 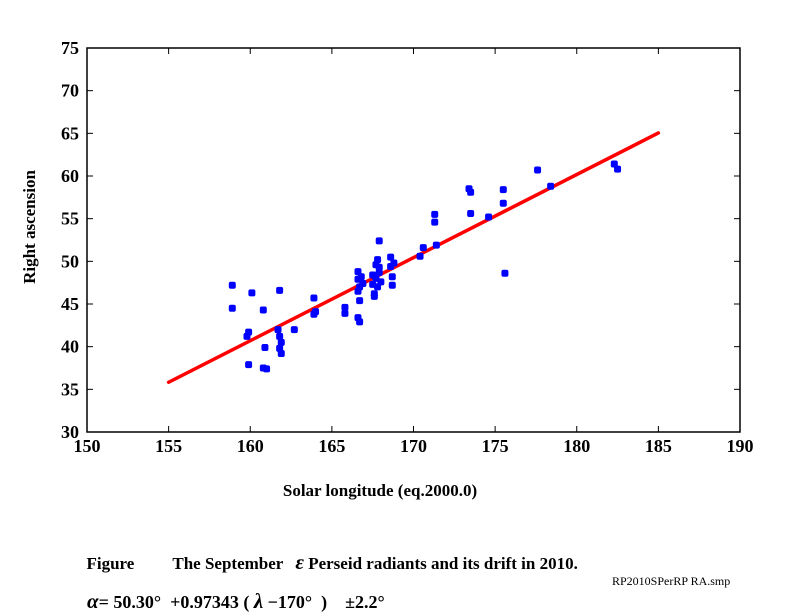 What do you see at coordinates (331, 446) in the screenshot?
I see `x-tick-label: 165` at bounding box center [331, 446].